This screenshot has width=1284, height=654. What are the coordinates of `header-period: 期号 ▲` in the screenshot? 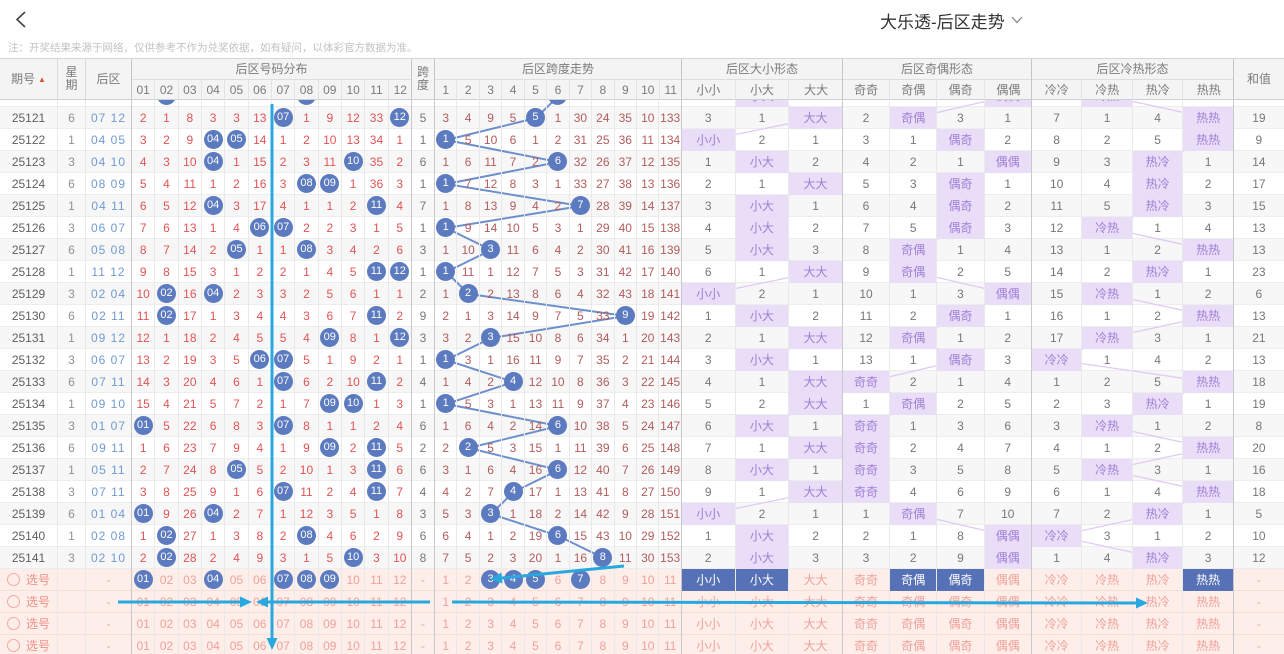 It's located at (29, 79).